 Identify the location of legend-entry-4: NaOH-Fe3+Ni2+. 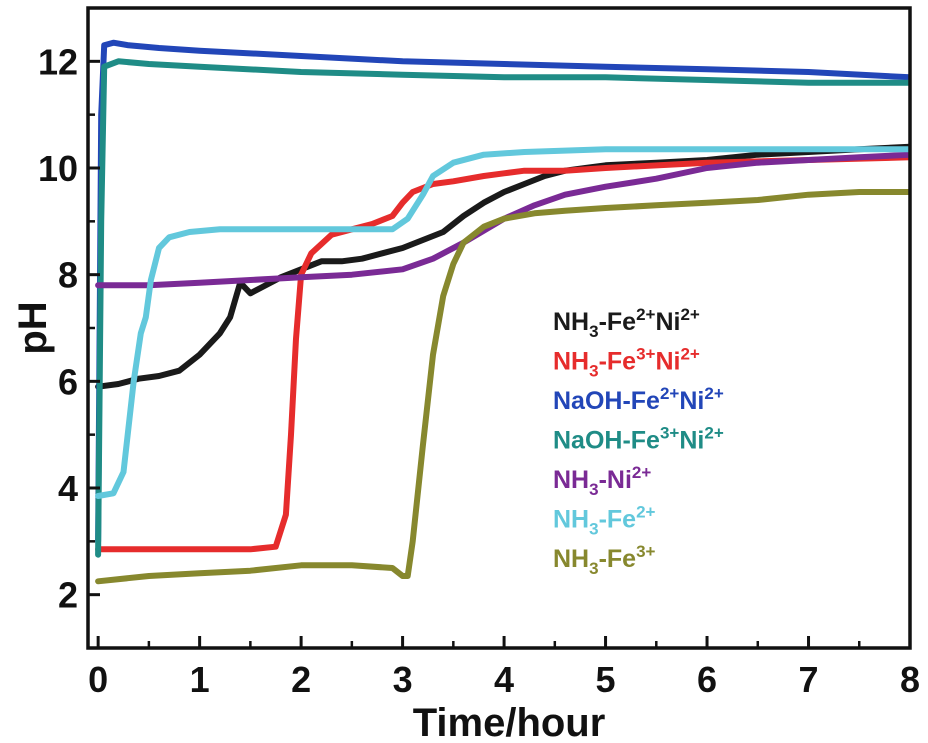
(638, 439).